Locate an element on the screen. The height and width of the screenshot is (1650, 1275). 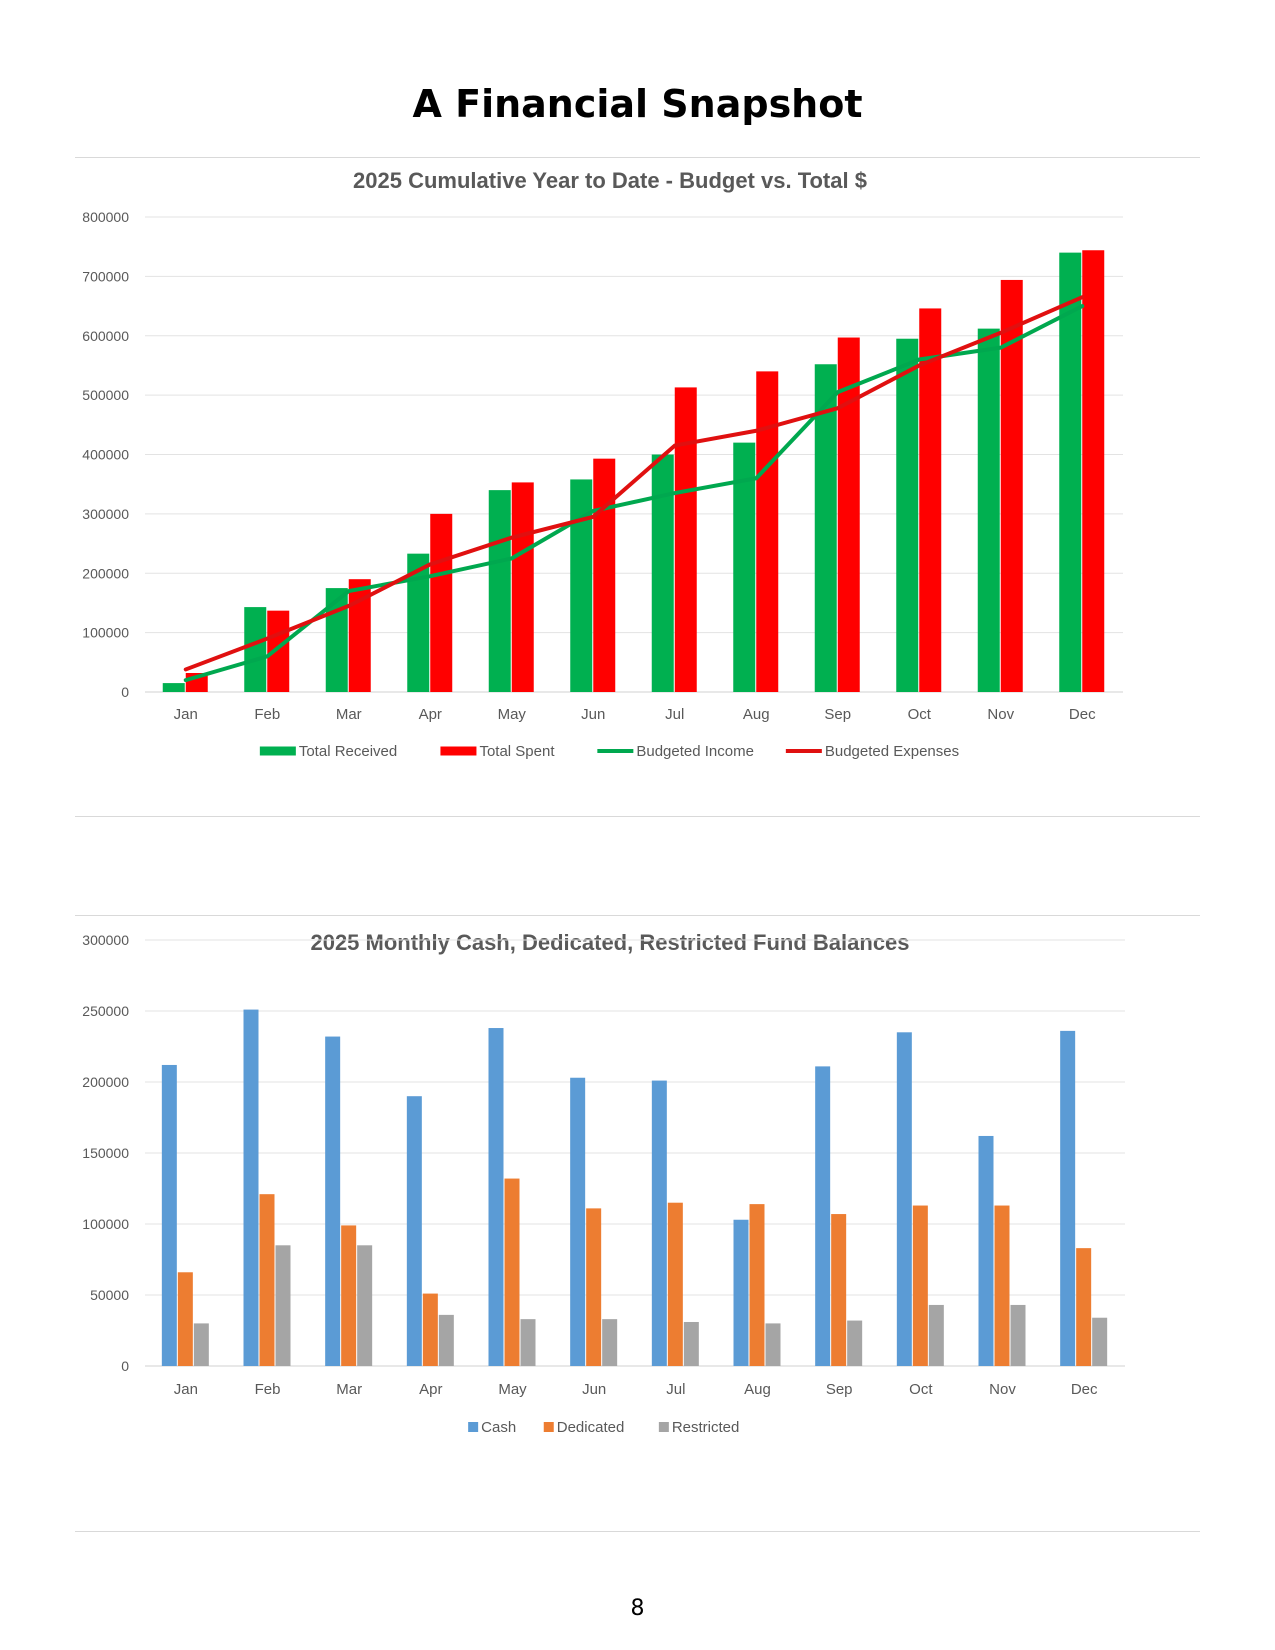
legend-label-total-spent: Total Spent is located at coordinates (517, 751).